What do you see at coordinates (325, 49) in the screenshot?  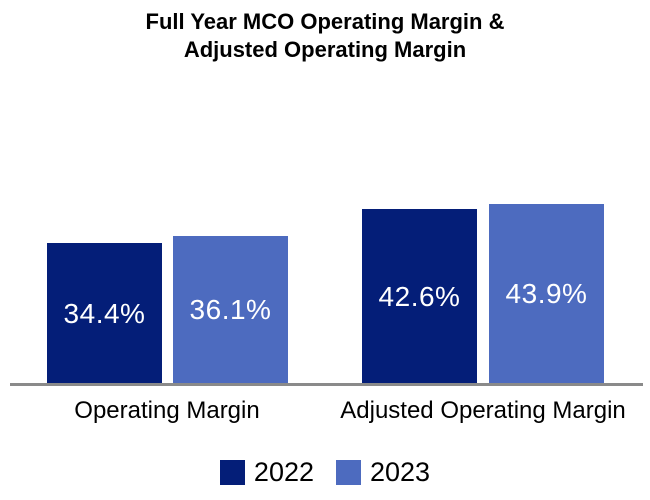 I see `chart-title-line-2: Adjusted Operating Margin` at bounding box center [325, 49].